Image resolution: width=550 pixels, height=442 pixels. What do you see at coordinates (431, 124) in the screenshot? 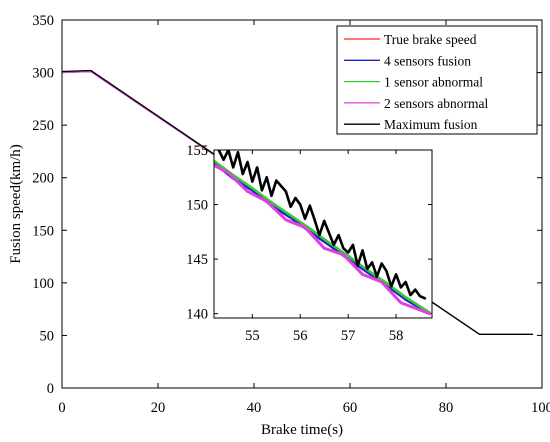
I see `legend-label: Maximum fusion` at bounding box center [431, 124].